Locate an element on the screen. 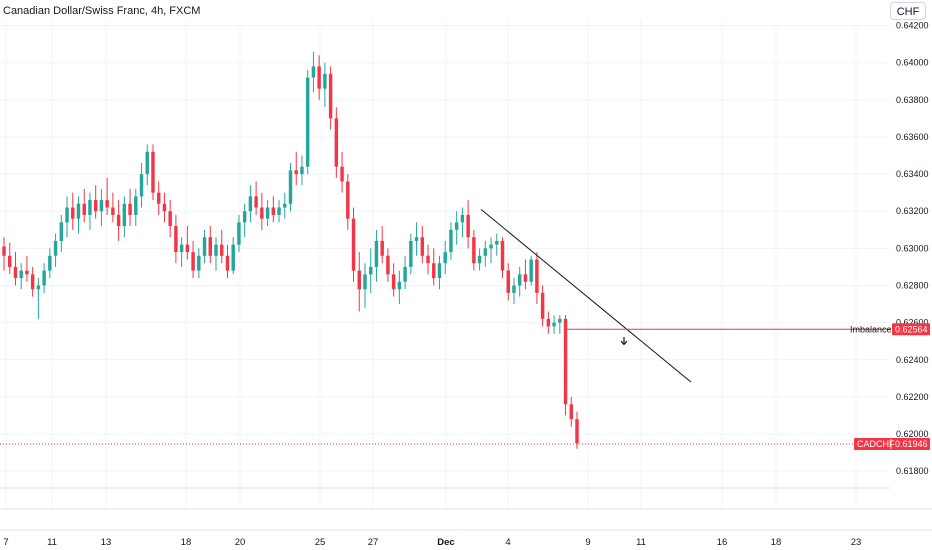 Image resolution: width=932 pixels, height=550 pixels. time-tick-label: 27 is located at coordinates (373, 542).